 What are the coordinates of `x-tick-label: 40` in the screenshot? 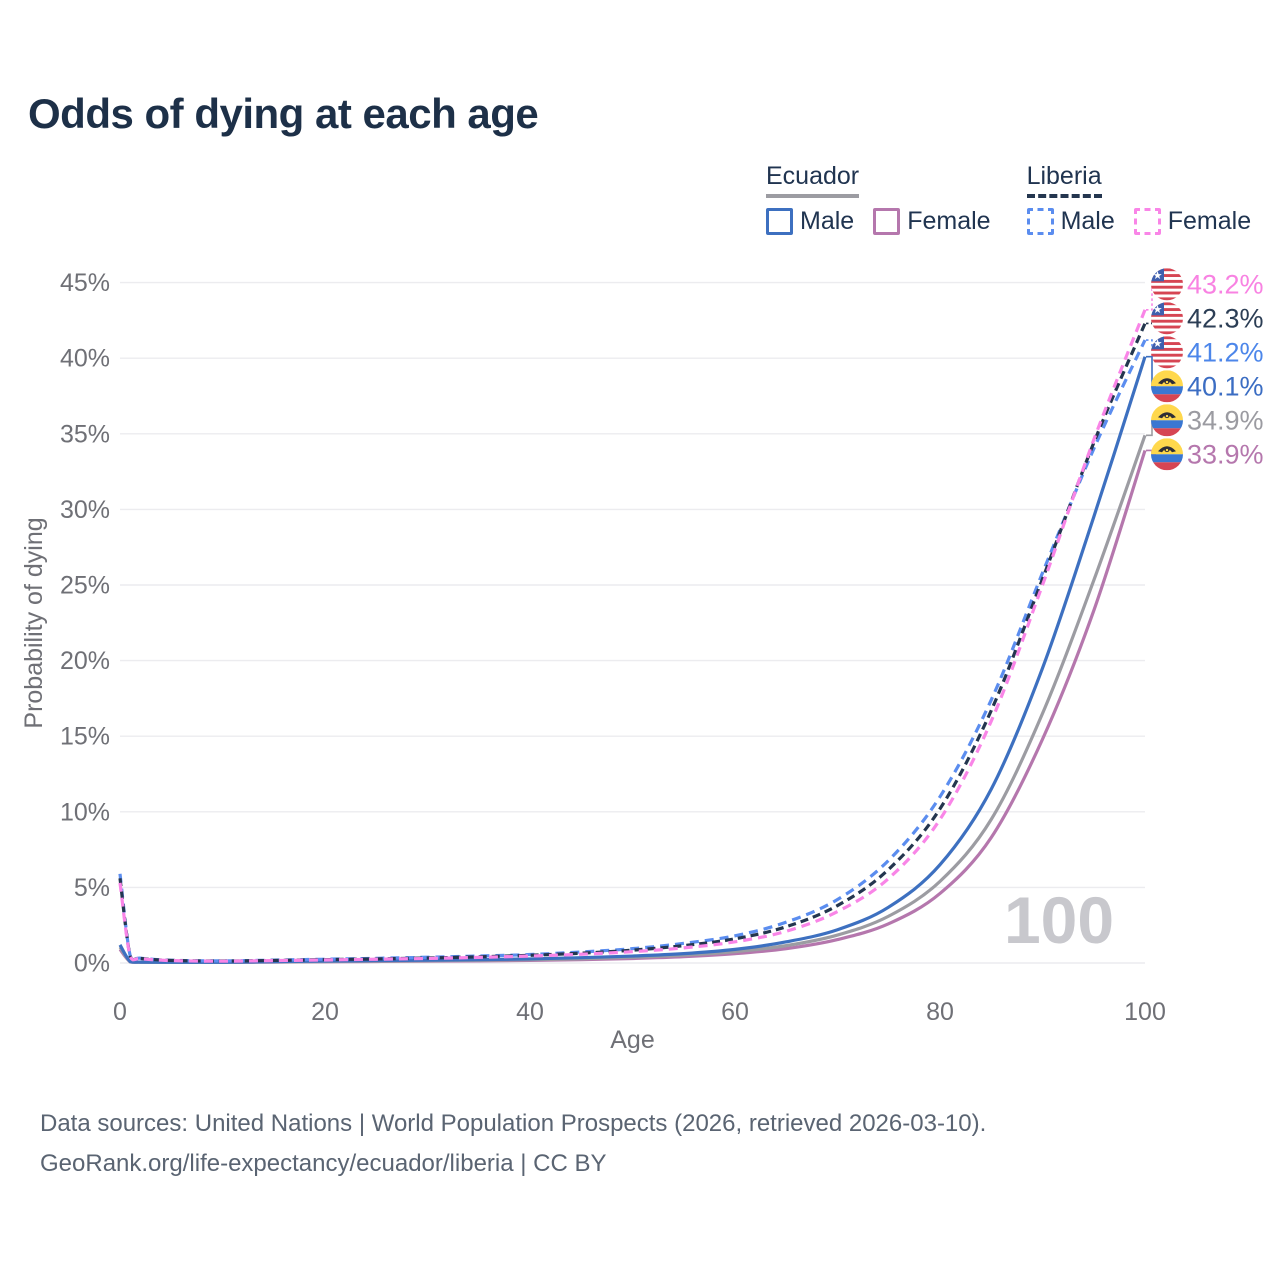 It's located at (530, 1012).